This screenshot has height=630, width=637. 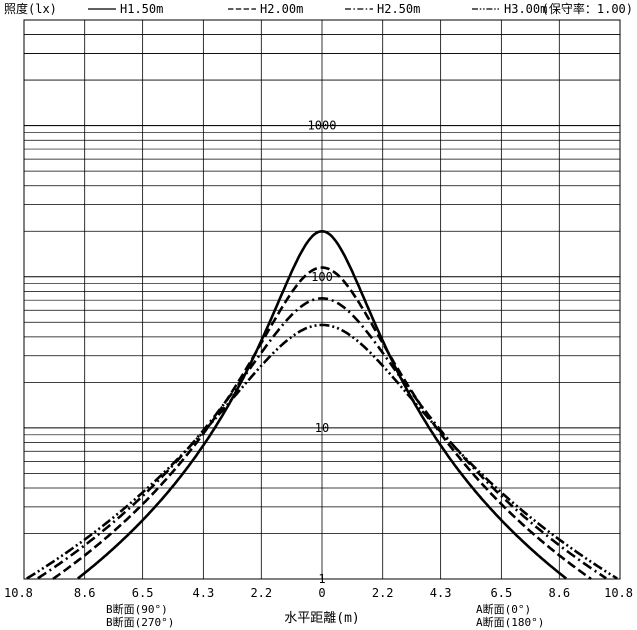 What do you see at coordinates (137, 609) in the screenshot?
I see `left-caption-line1: B断面(90°)` at bounding box center [137, 609].